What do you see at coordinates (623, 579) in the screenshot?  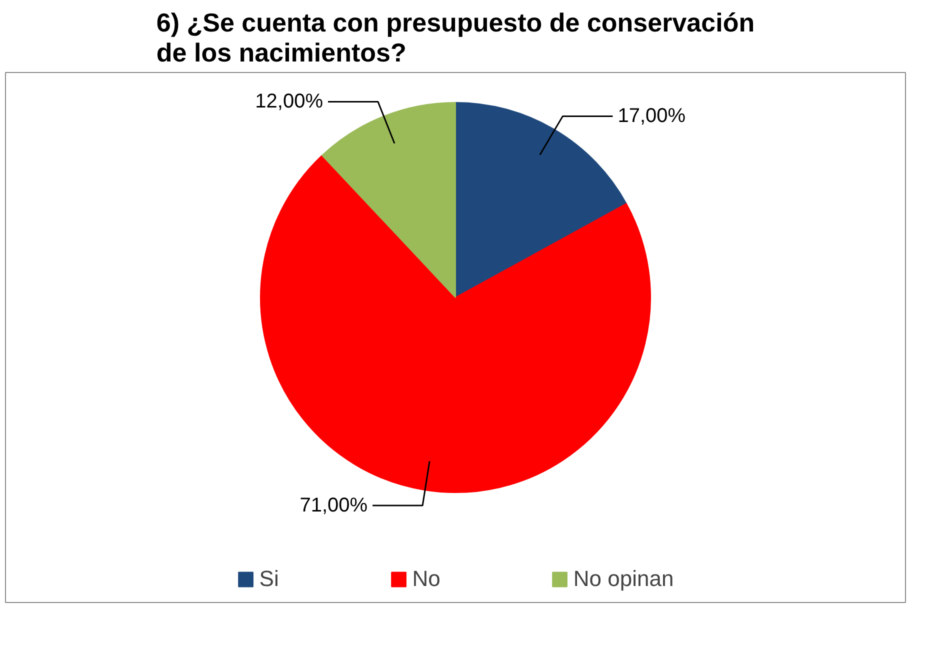 I see `legend-label: No opinan` at bounding box center [623, 579].